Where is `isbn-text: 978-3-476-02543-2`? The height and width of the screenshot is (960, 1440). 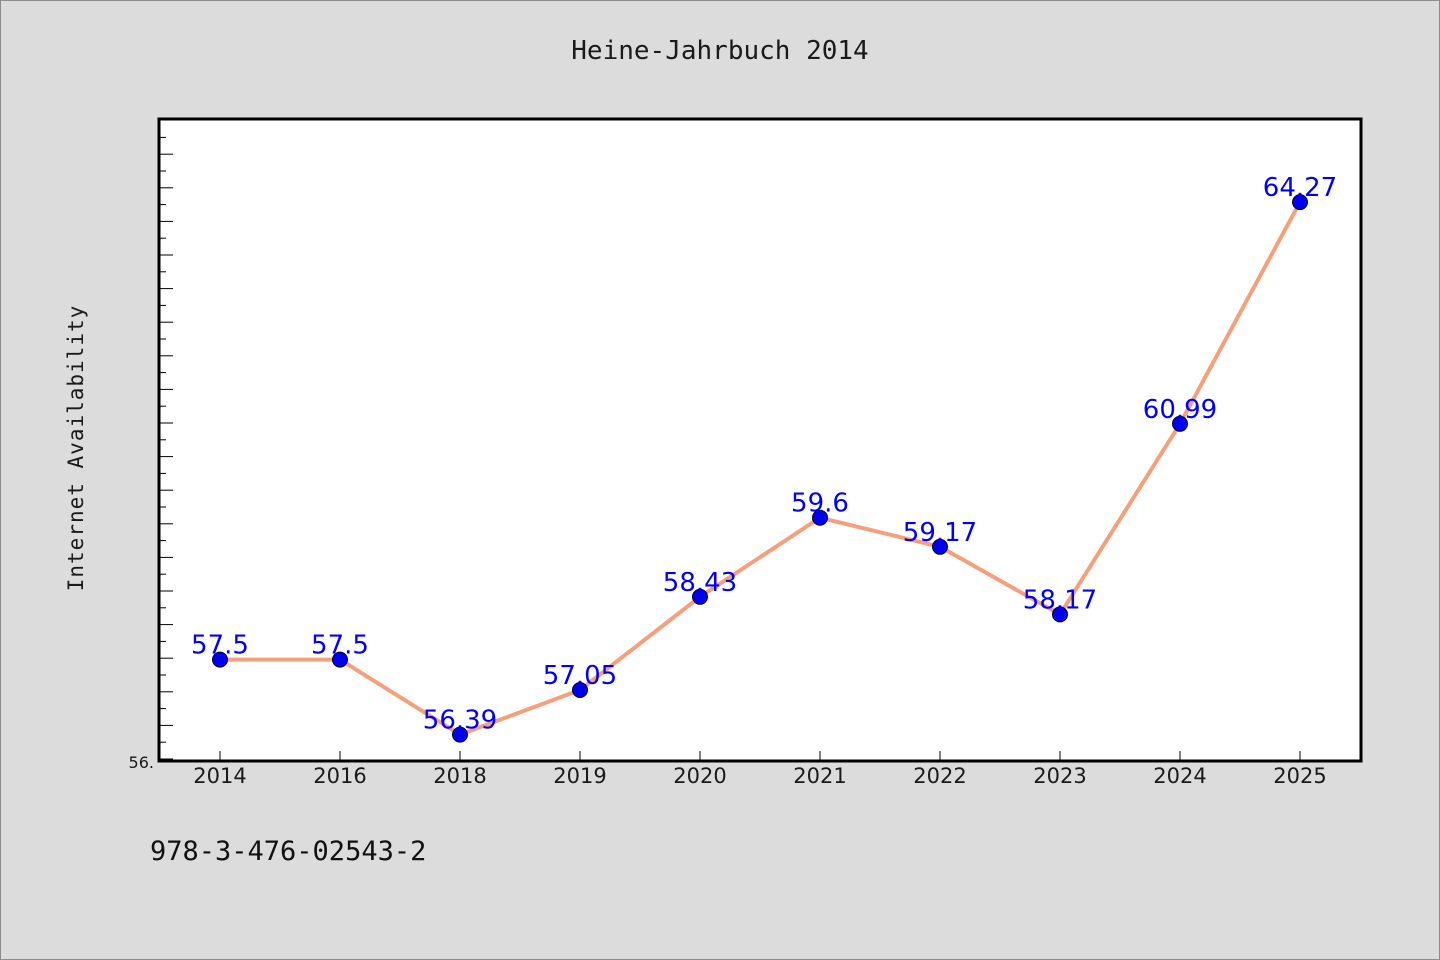 isbn-text: 978-3-476-02543-2 is located at coordinates (288, 851).